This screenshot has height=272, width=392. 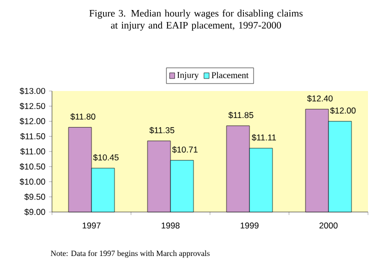 I want to click on data-label: $11.35, so click(x=161, y=130).